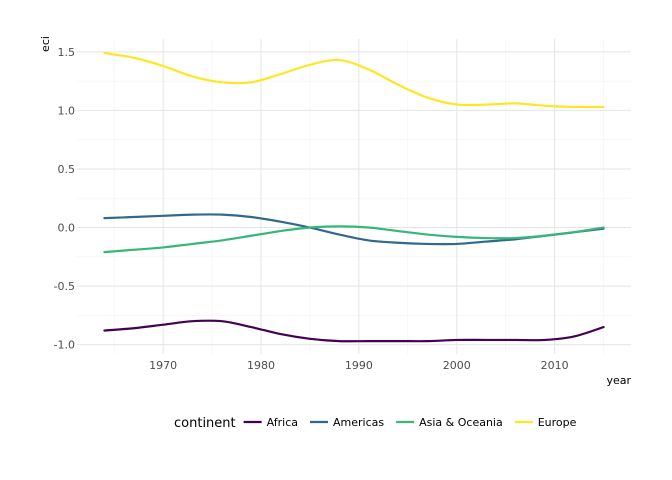 The width and height of the screenshot is (672, 480). I want to click on y-tick-label: -0.5, so click(64, 286).